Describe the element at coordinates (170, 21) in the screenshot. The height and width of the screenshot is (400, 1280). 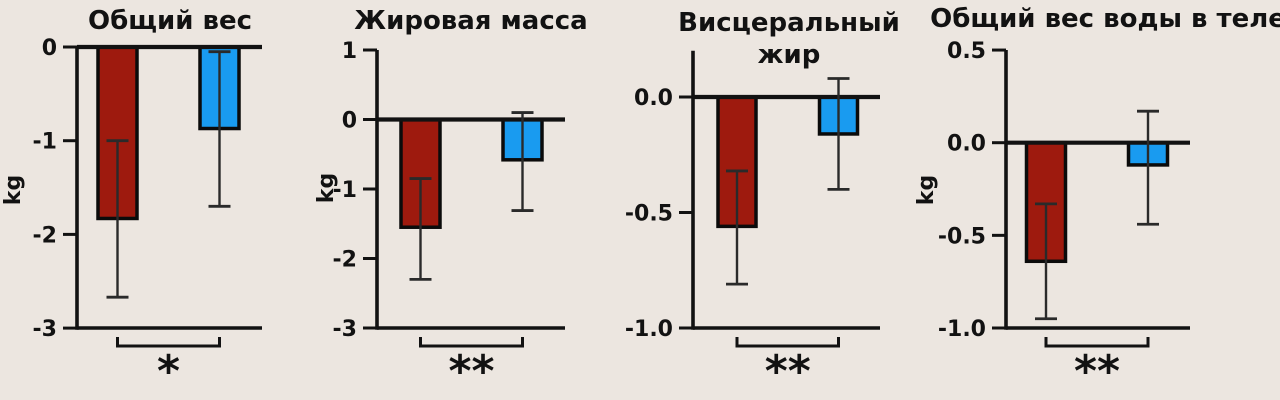
I see `chart-title: Общий вес` at that location.